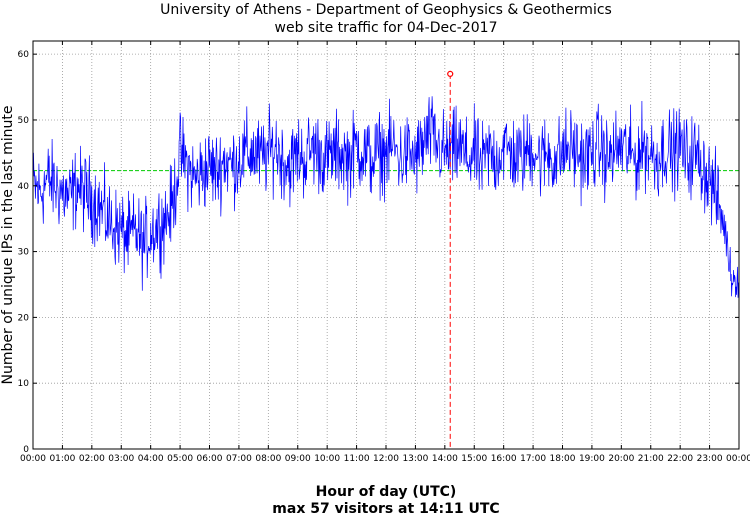 The width and height of the screenshot is (750, 515). Describe the element at coordinates (24, 384) in the screenshot. I see `y-tick-label: 10` at that location.